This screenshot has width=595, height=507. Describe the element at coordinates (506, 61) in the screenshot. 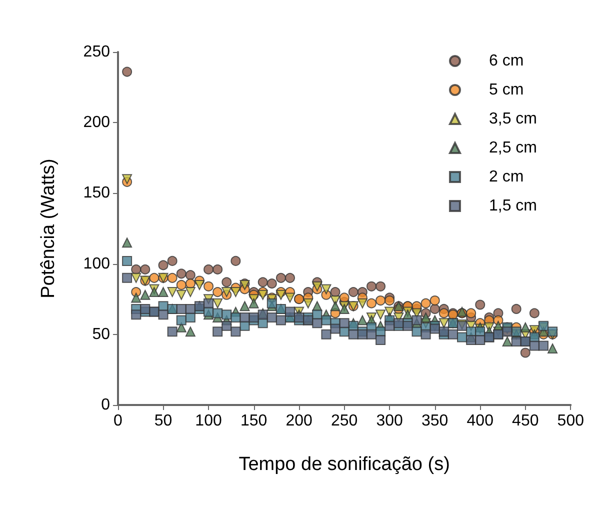

I see `legend-label: 6 cm` at that location.